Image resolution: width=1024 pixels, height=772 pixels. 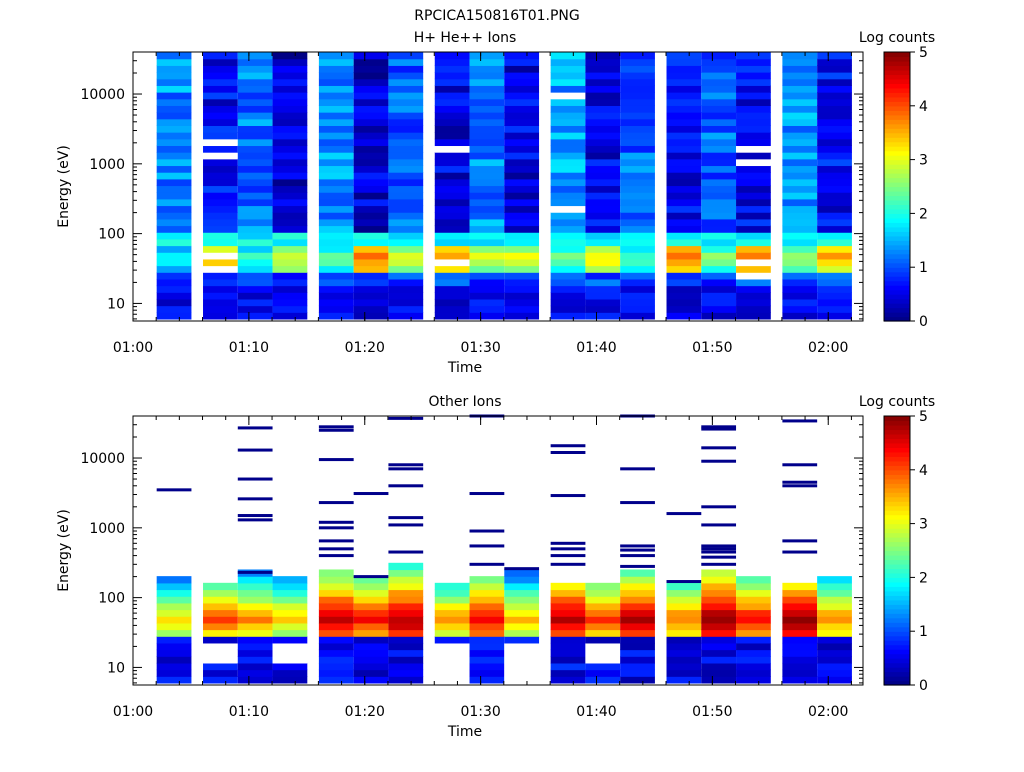 I want to click on colorbar-tick-label: 2, so click(x=923, y=214).